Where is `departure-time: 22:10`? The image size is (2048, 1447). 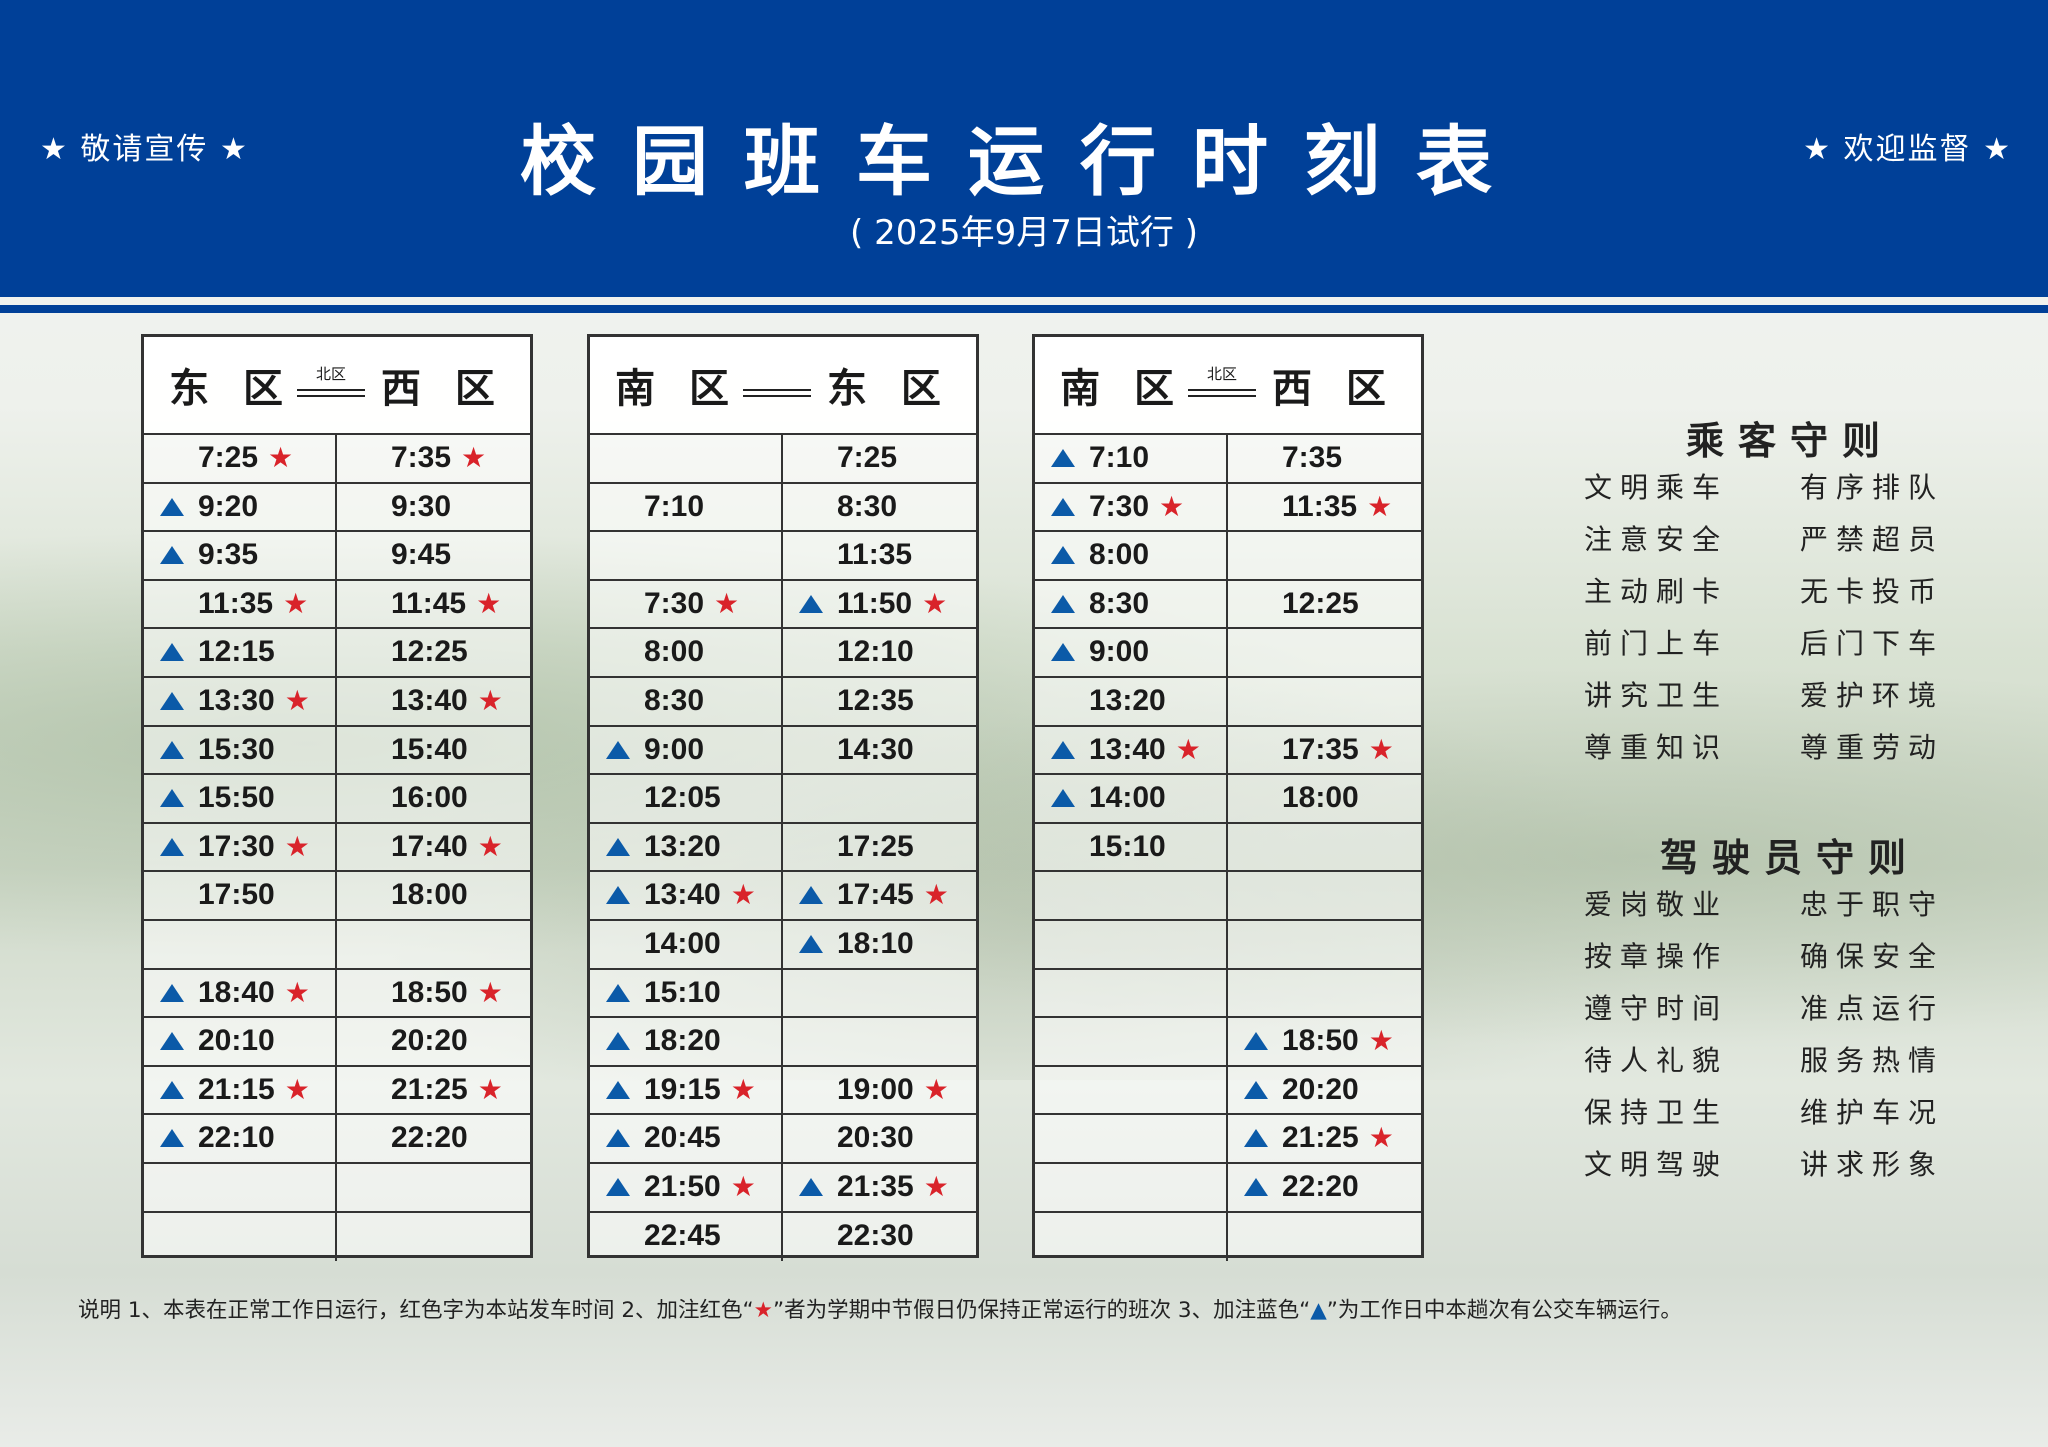
departure-time: 22:10 is located at coordinates (236, 1138).